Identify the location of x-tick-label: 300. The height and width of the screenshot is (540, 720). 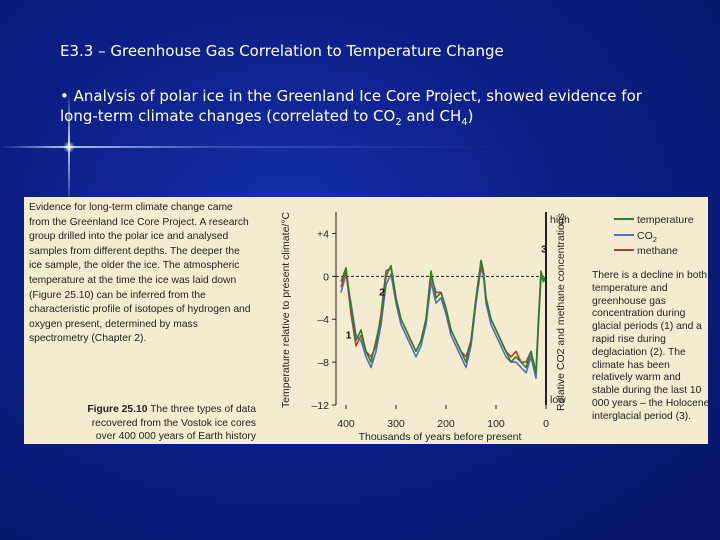
(396, 424).